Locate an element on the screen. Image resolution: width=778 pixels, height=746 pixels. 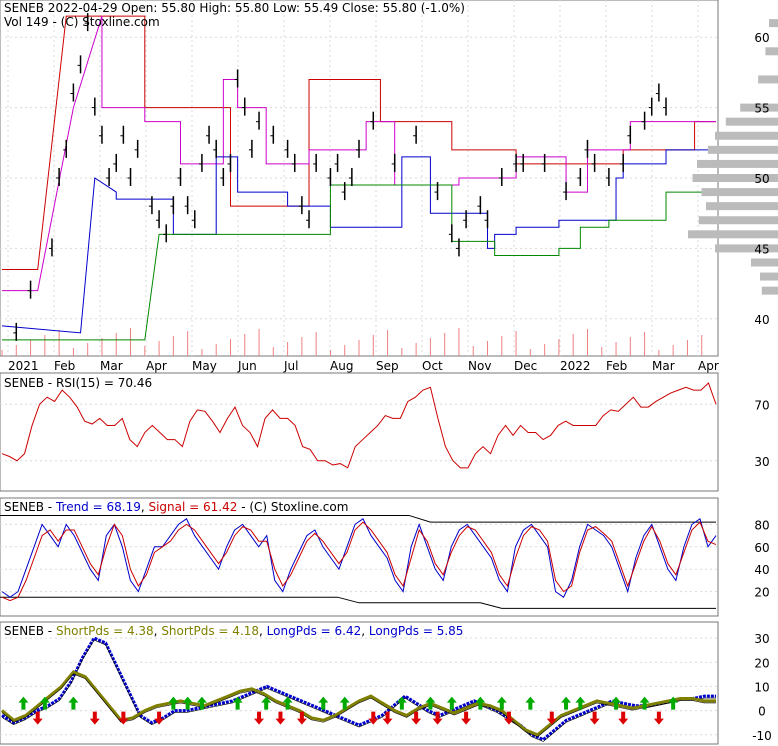
x-tick-label: Jul is located at coordinates (290, 366).